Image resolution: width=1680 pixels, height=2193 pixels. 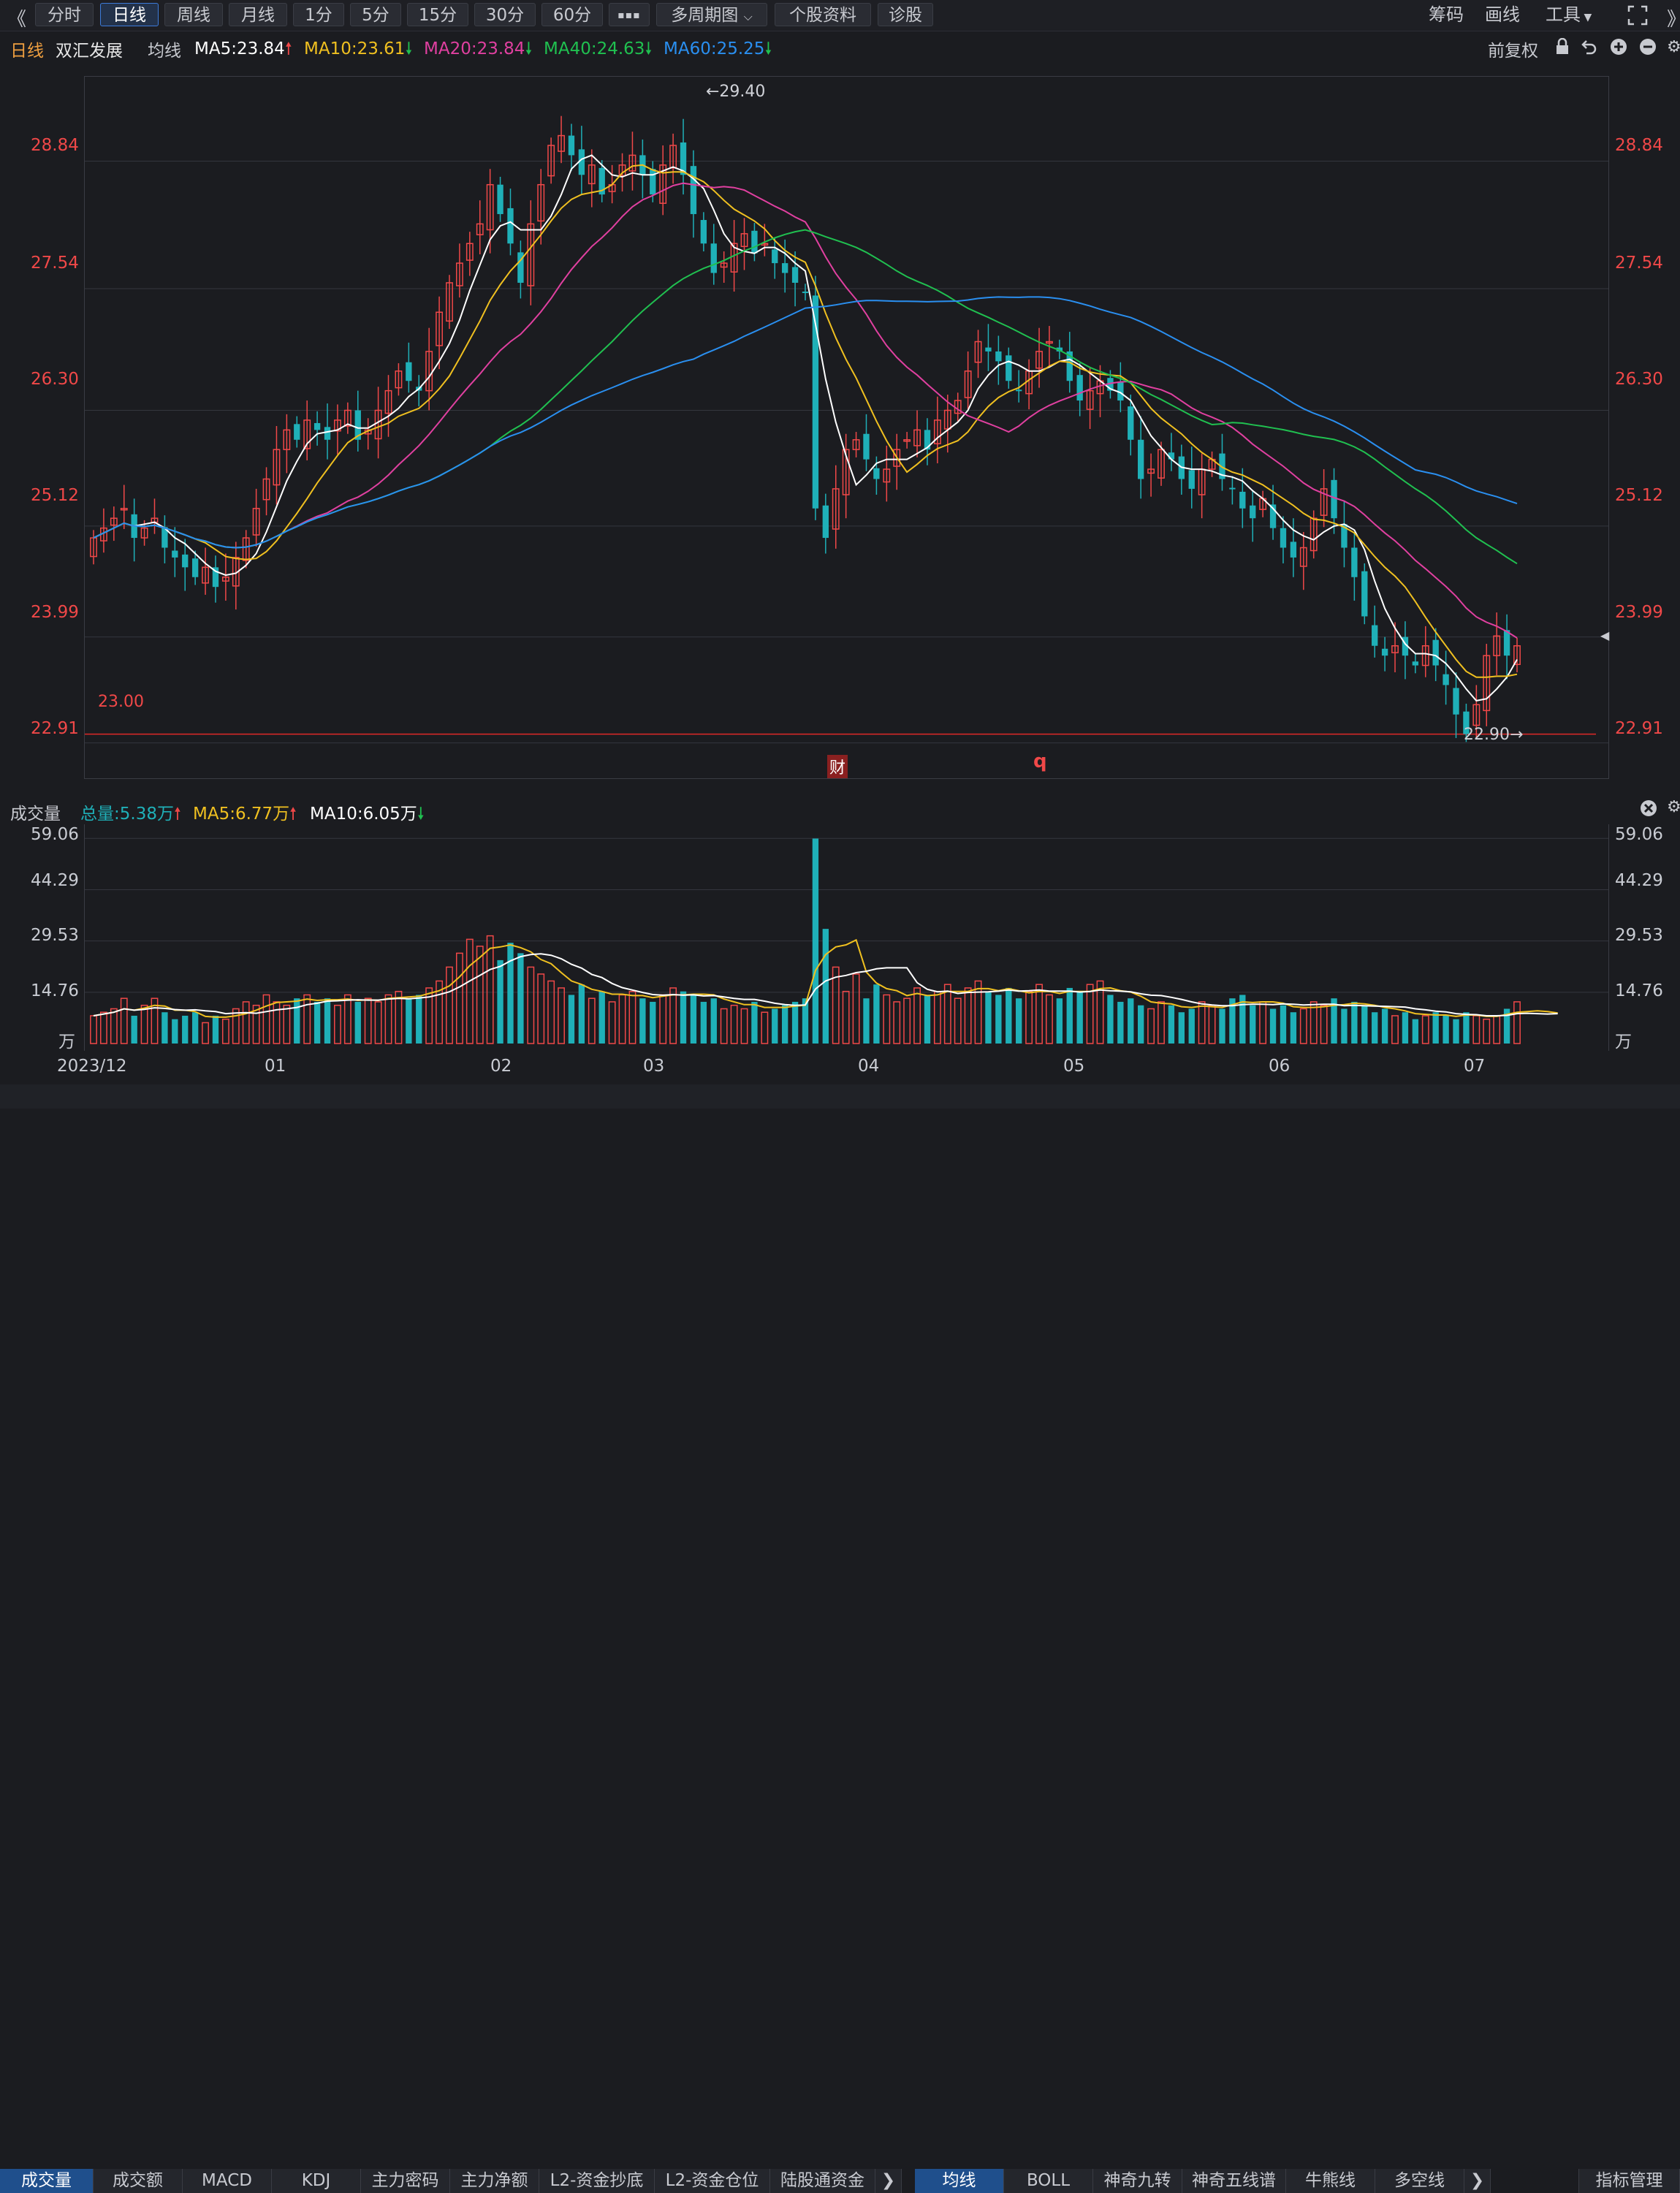 I want to click on price-tick: 27.54, so click(x=1639, y=263).